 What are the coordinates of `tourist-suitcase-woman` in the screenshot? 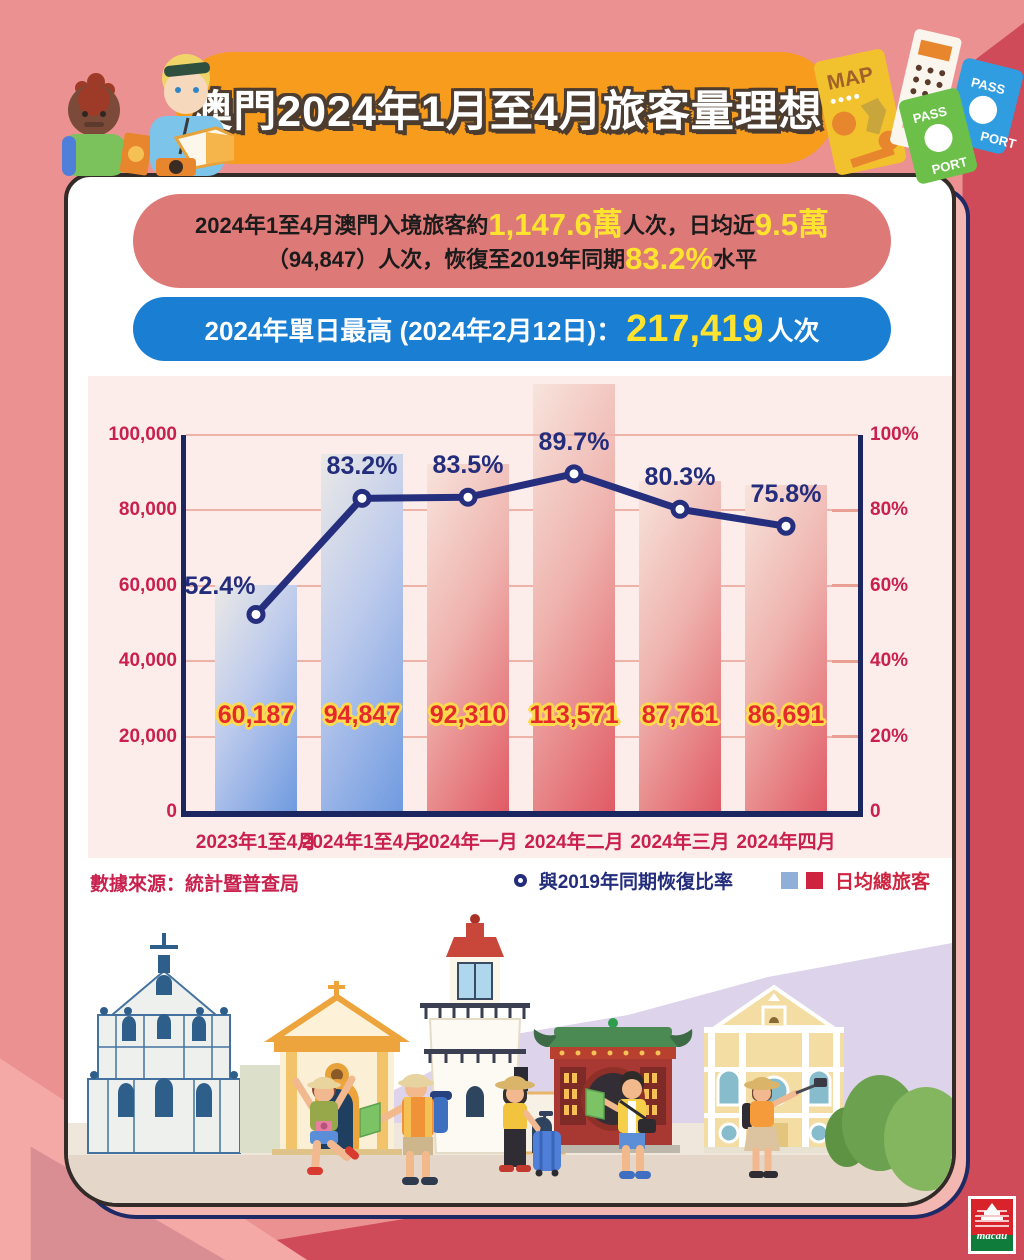 It's located at (528, 1126).